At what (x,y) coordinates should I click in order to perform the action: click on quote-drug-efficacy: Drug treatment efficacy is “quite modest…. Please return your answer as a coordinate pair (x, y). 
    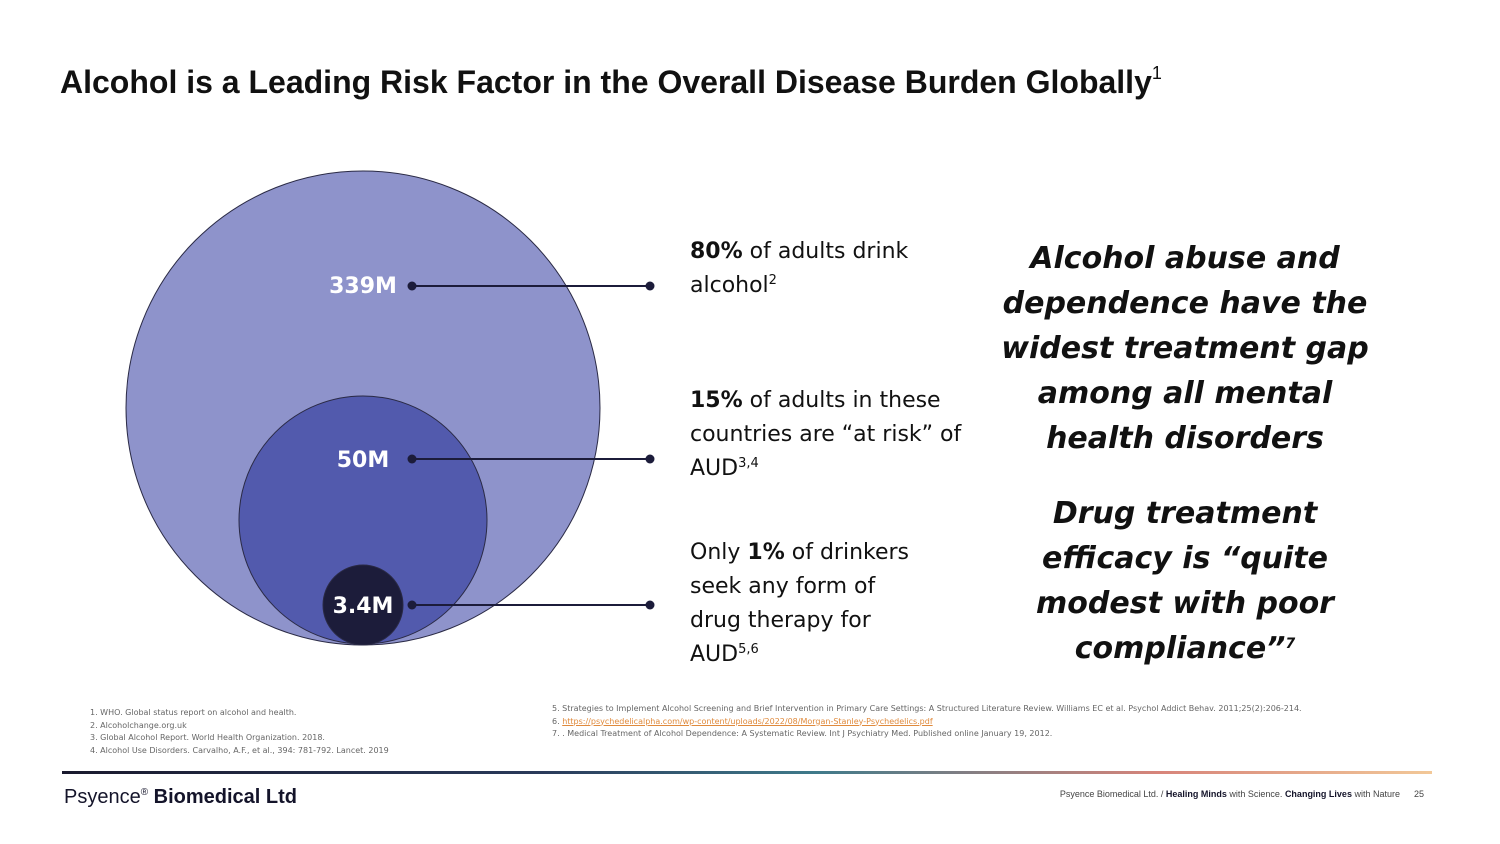
    Looking at the image, I should click on (1185, 581).